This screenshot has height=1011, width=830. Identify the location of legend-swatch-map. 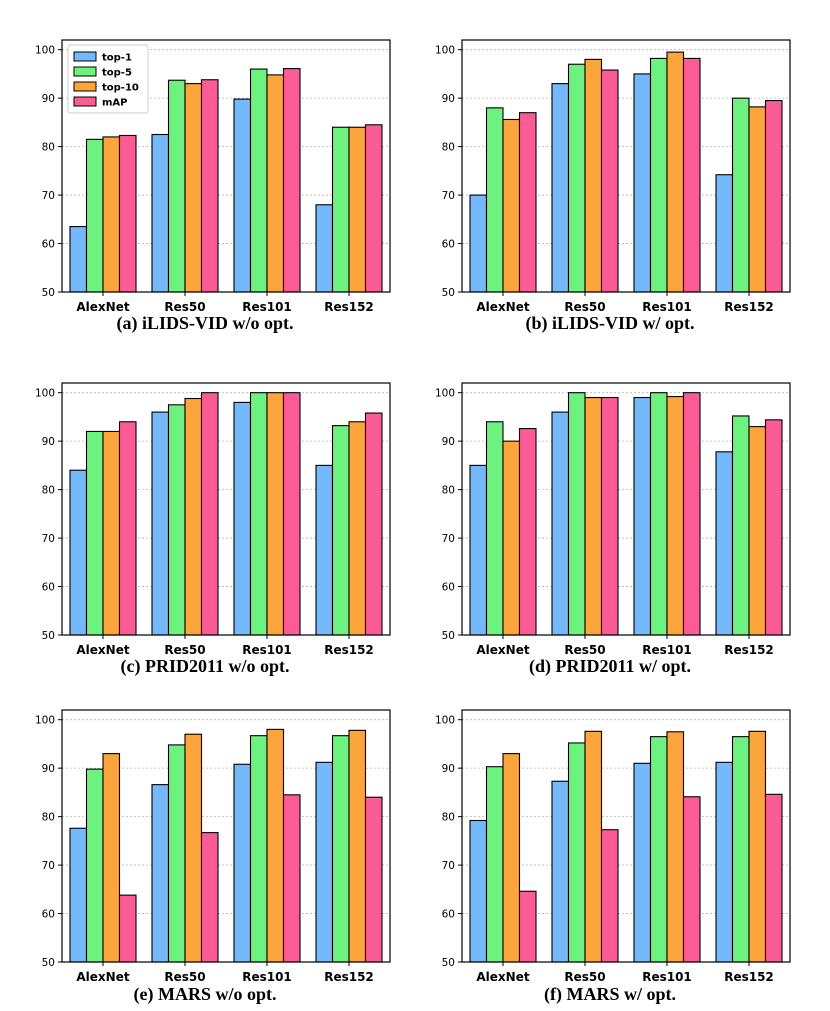
(85, 101).